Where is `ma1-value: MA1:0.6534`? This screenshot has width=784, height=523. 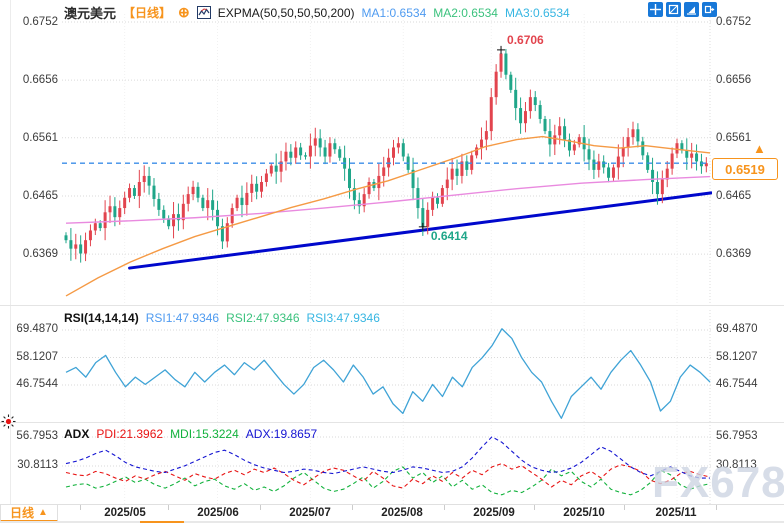 ma1-value: MA1:0.6534 is located at coordinates (394, 12).